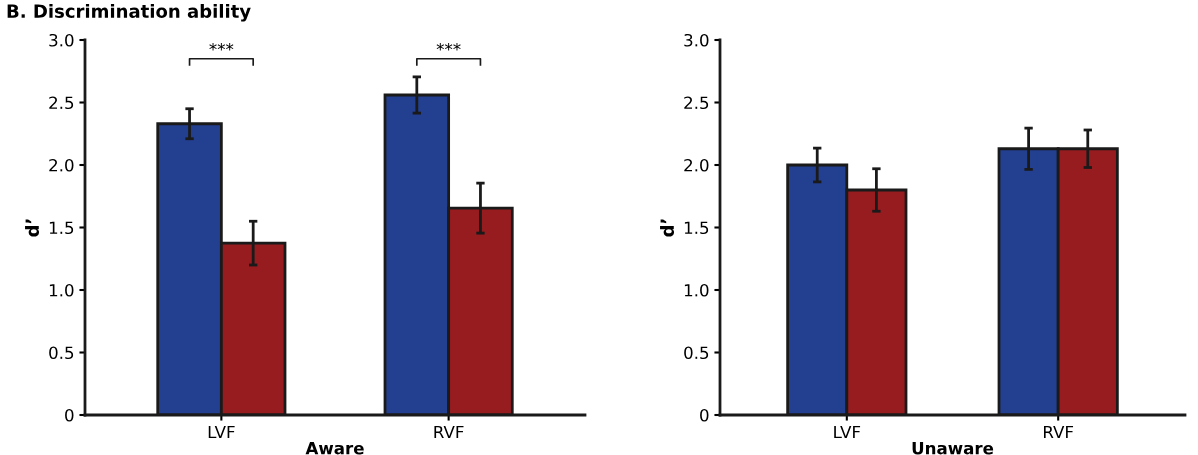  Describe the element at coordinates (334, 448) in the screenshot. I see `x-axis-title: Aware` at that location.